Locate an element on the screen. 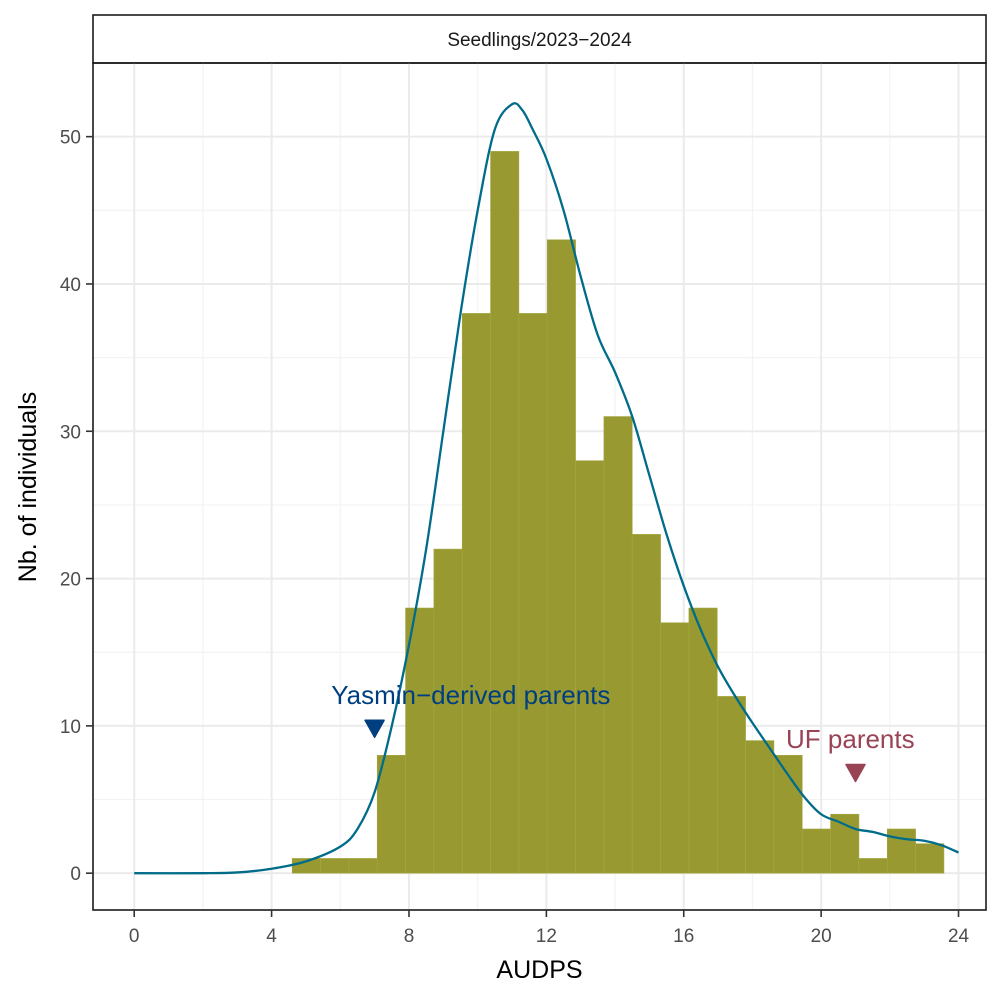  facet-strip: Seedlings/2023−2024 is located at coordinates (539, 39).